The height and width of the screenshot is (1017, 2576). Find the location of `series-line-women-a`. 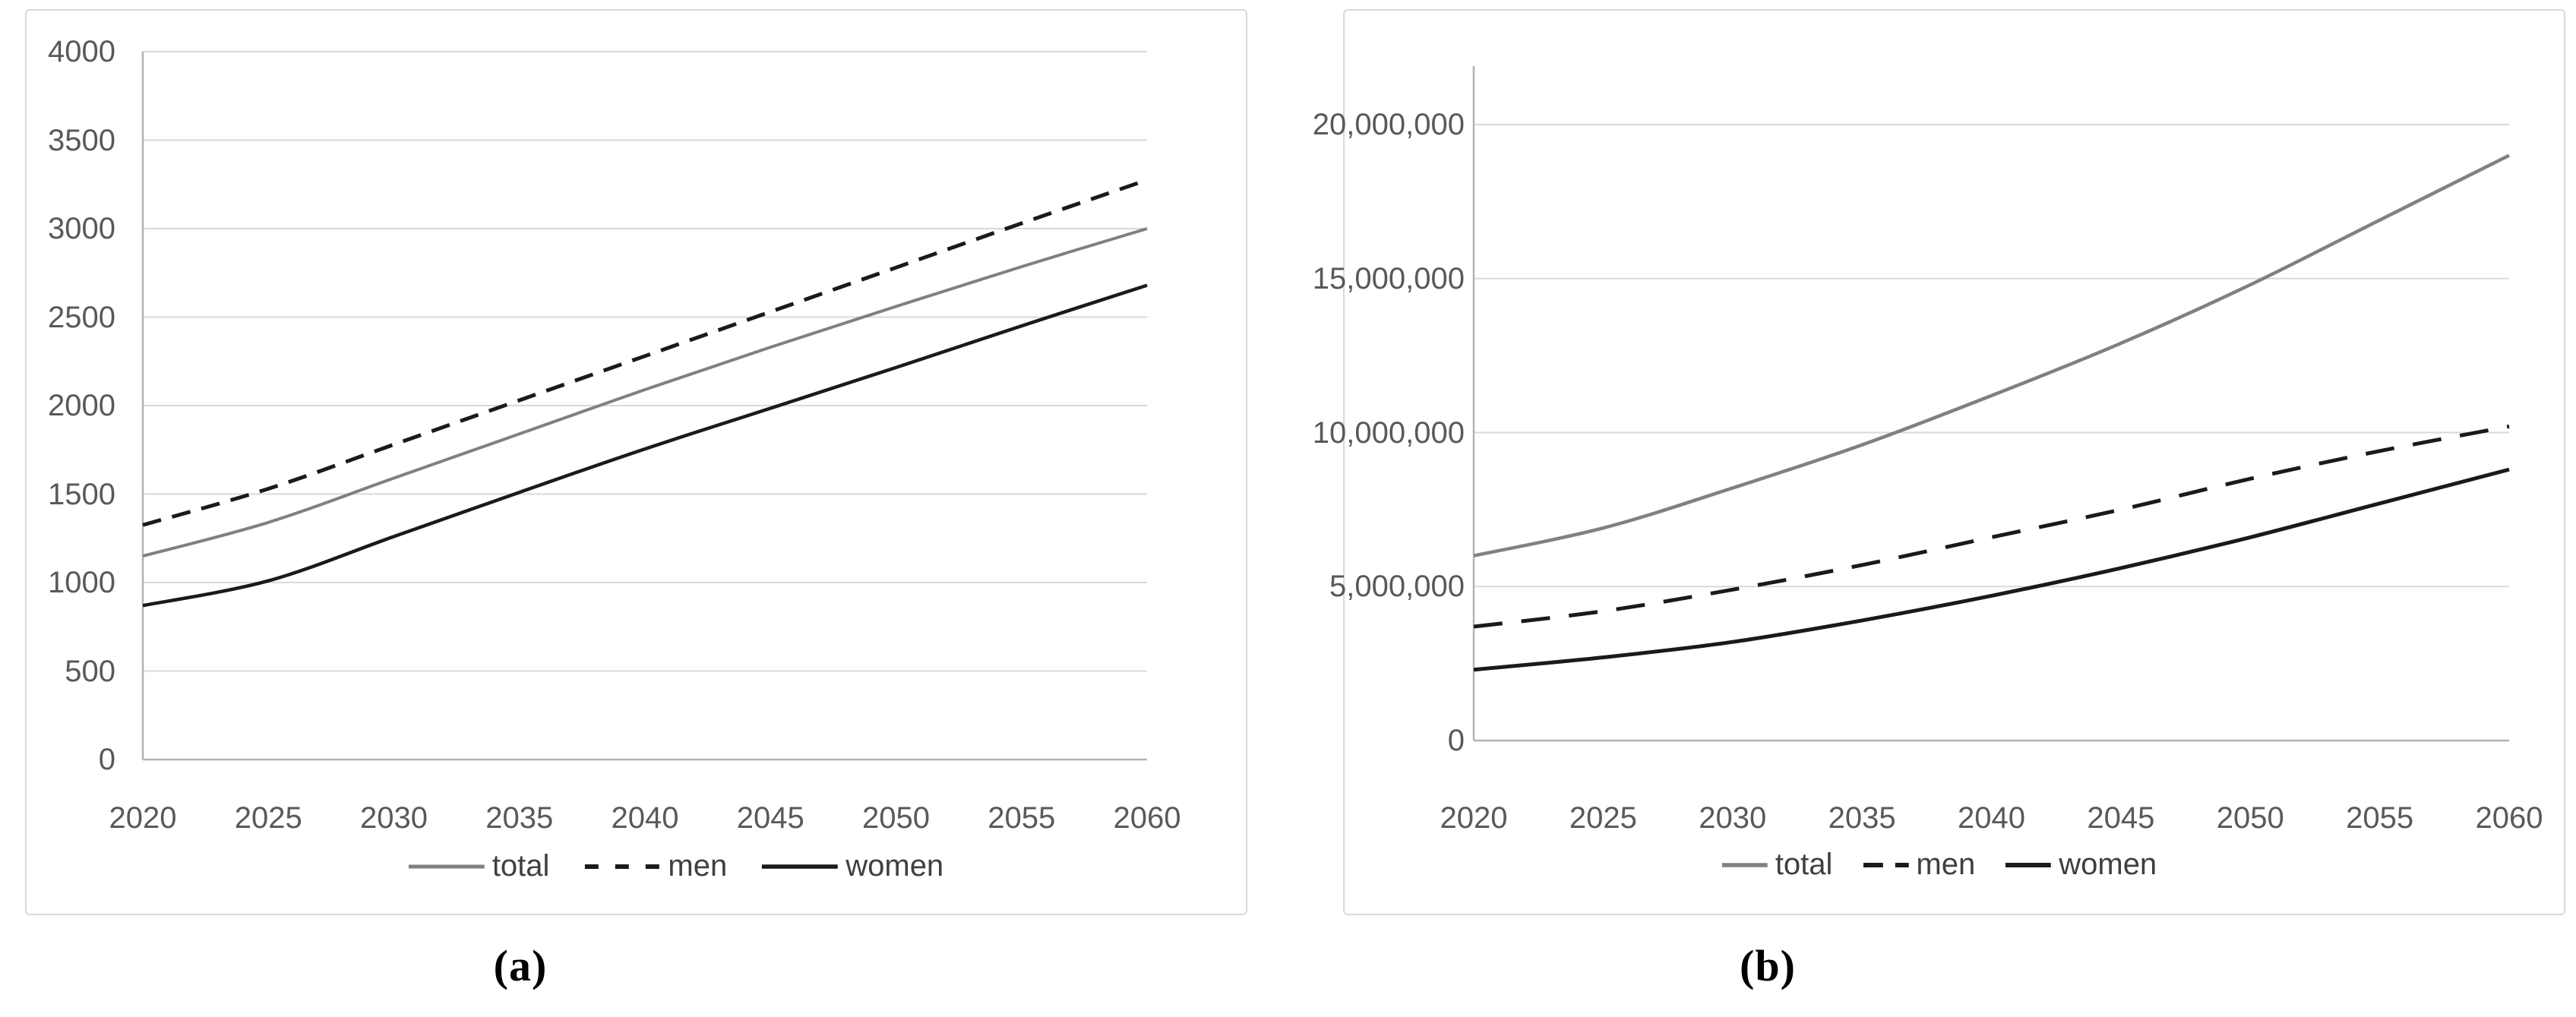

series-line-women-a is located at coordinates (645, 446).